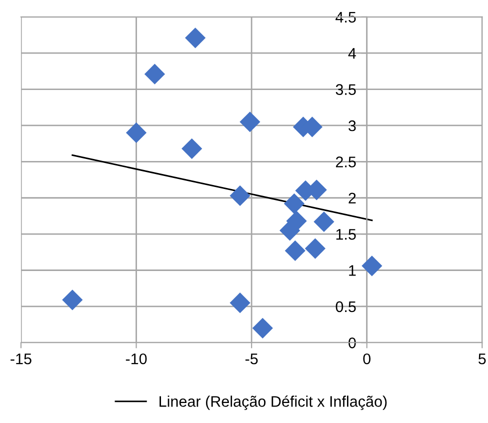 Image resolution: width=488 pixels, height=423 pixels. What do you see at coordinates (352, 343) in the screenshot?
I see `y-tick-label: 0` at bounding box center [352, 343].